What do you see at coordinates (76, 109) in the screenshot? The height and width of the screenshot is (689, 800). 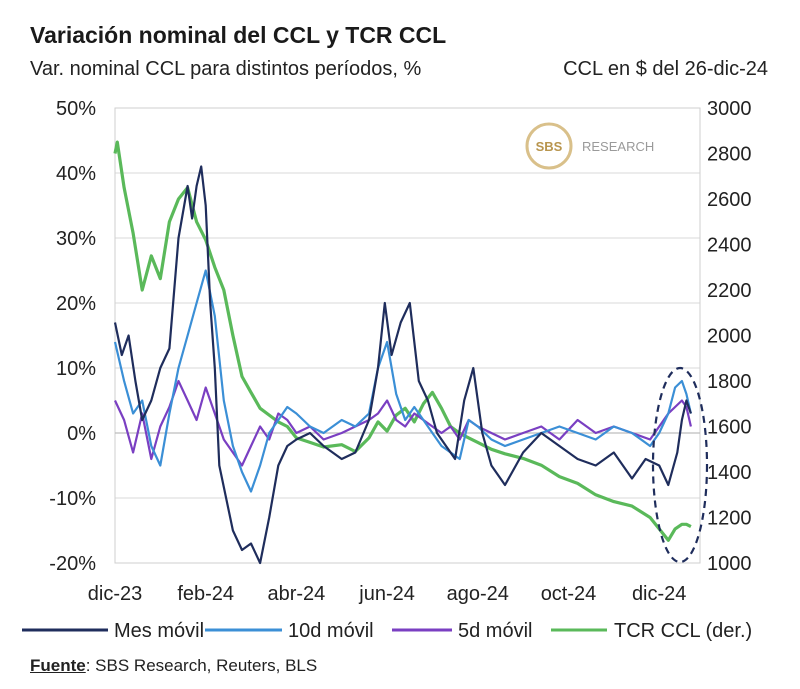 I see `y-left-tick-label: 50%` at bounding box center [76, 109].